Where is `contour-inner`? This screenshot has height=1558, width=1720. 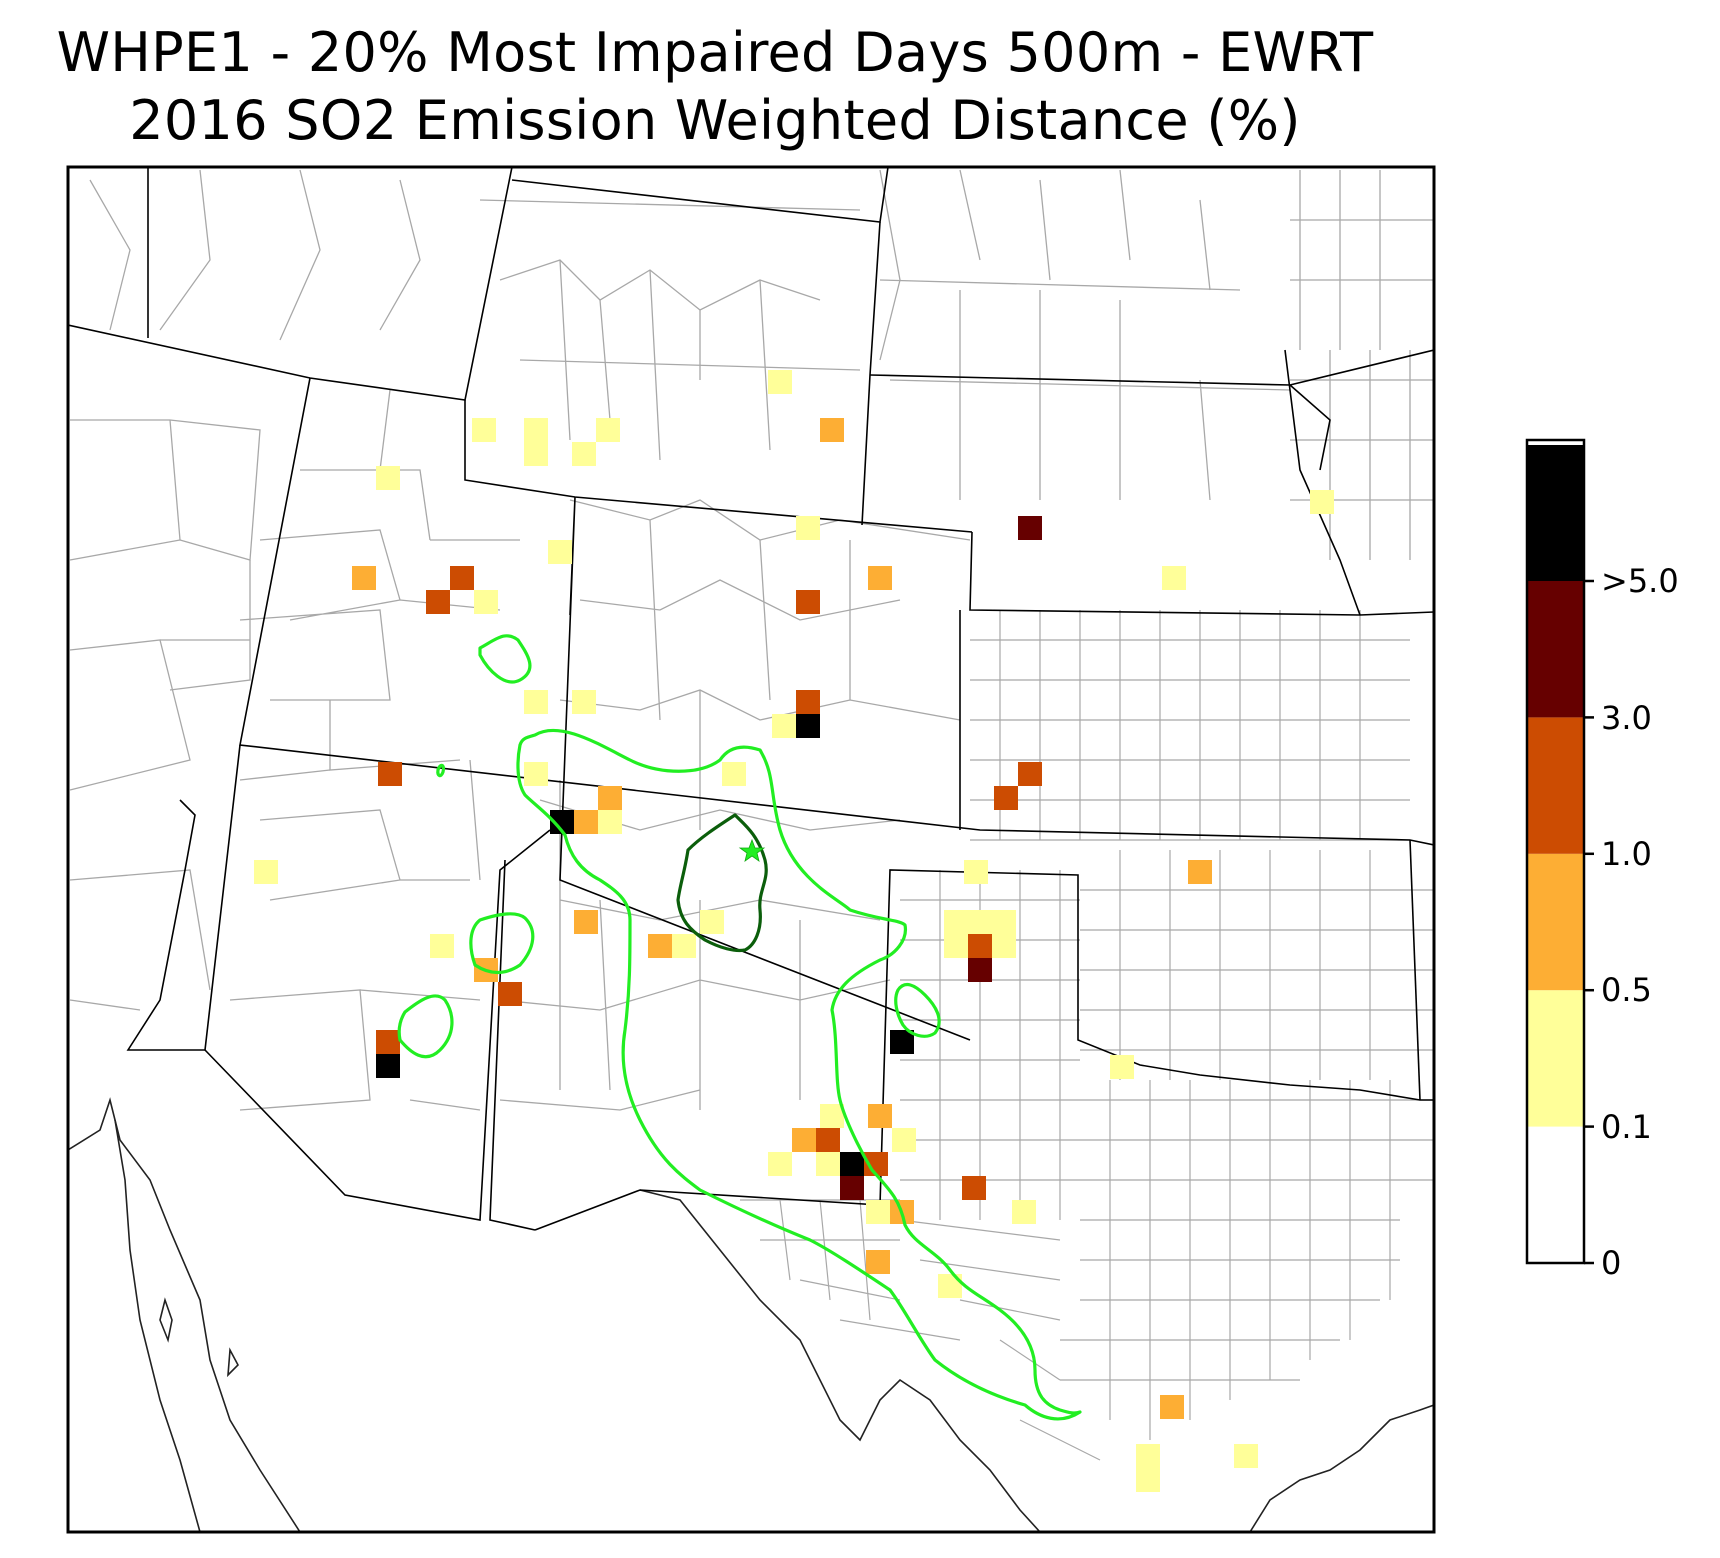 contour-inner is located at coordinates (722, 883).